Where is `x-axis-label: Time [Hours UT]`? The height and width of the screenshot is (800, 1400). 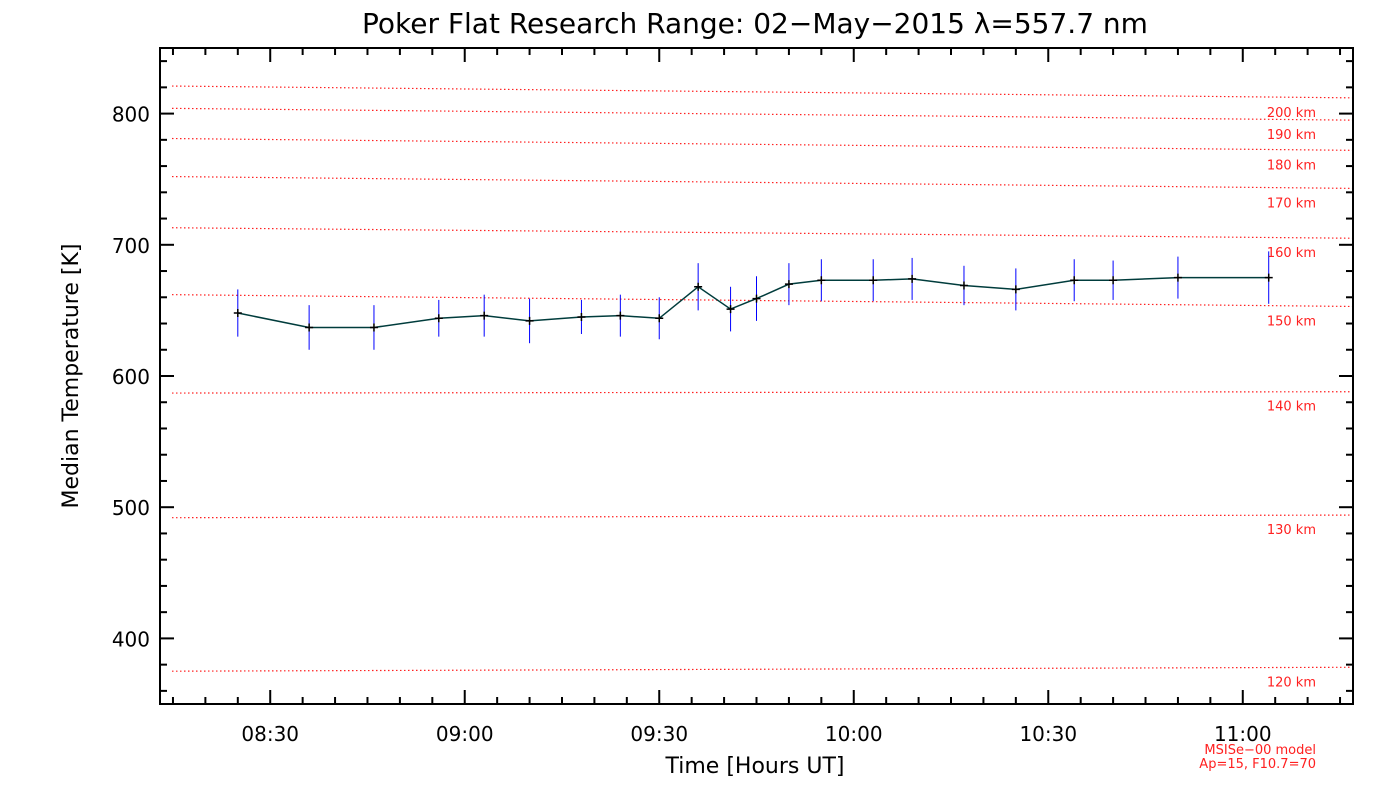
x-axis-label: Time [Hours UT] is located at coordinates (755, 766).